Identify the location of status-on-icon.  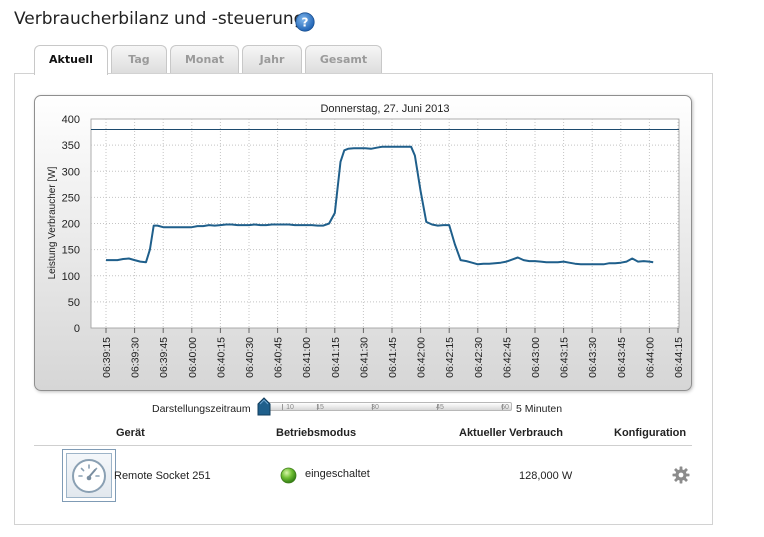
(288, 475).